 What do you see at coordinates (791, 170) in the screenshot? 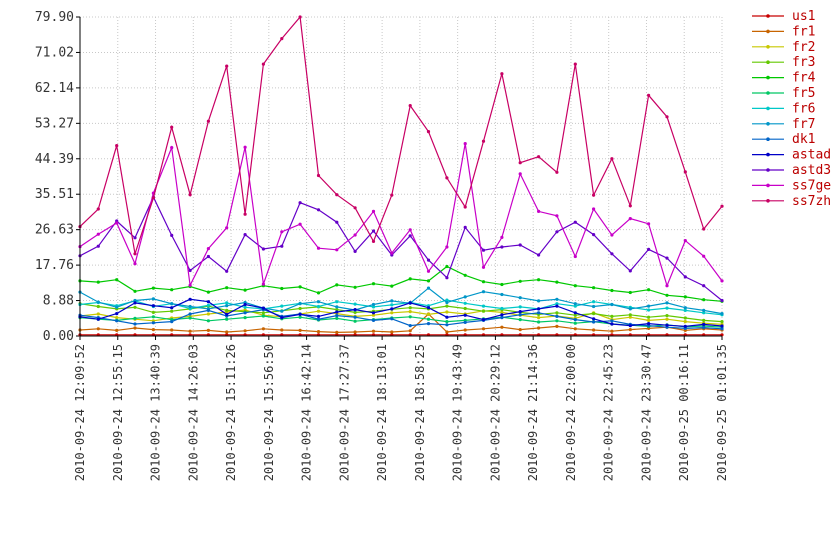
I see `legend-item-astd3: astd3` at bounding box center [791, 170].